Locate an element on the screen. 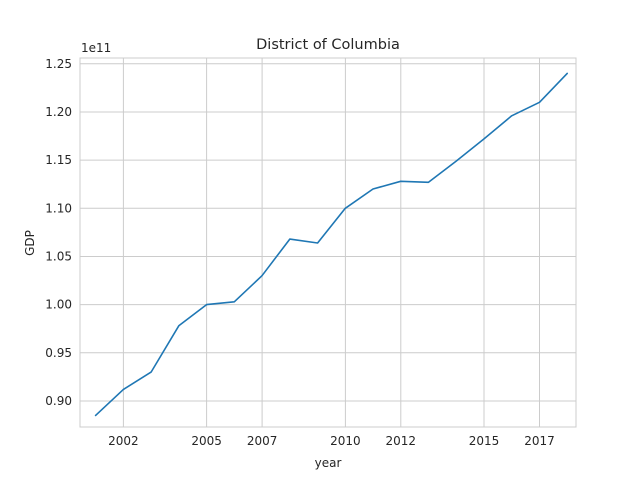 The height and width of the screenshot is (480, 640). chart-title: District of Columbia is located at coordinates (328, 45).